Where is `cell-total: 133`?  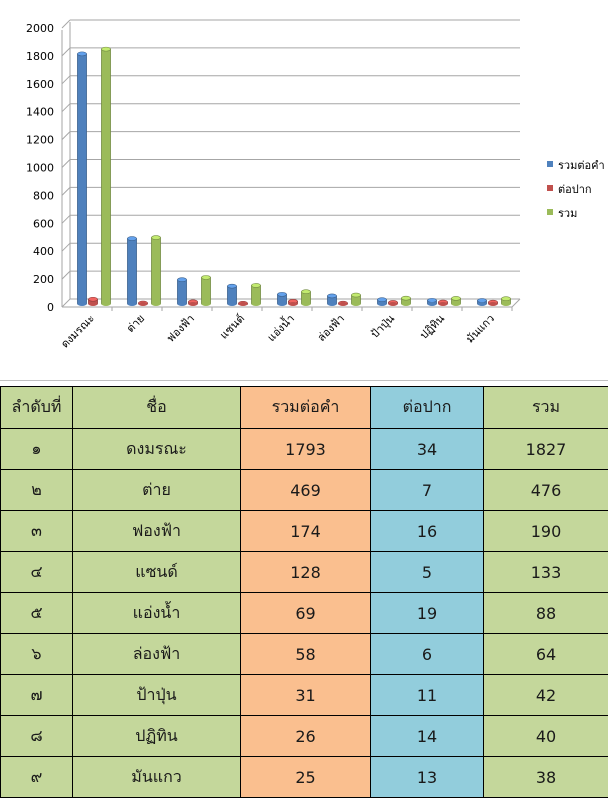 cell-total: 133 is located at coordinates (546, 572).